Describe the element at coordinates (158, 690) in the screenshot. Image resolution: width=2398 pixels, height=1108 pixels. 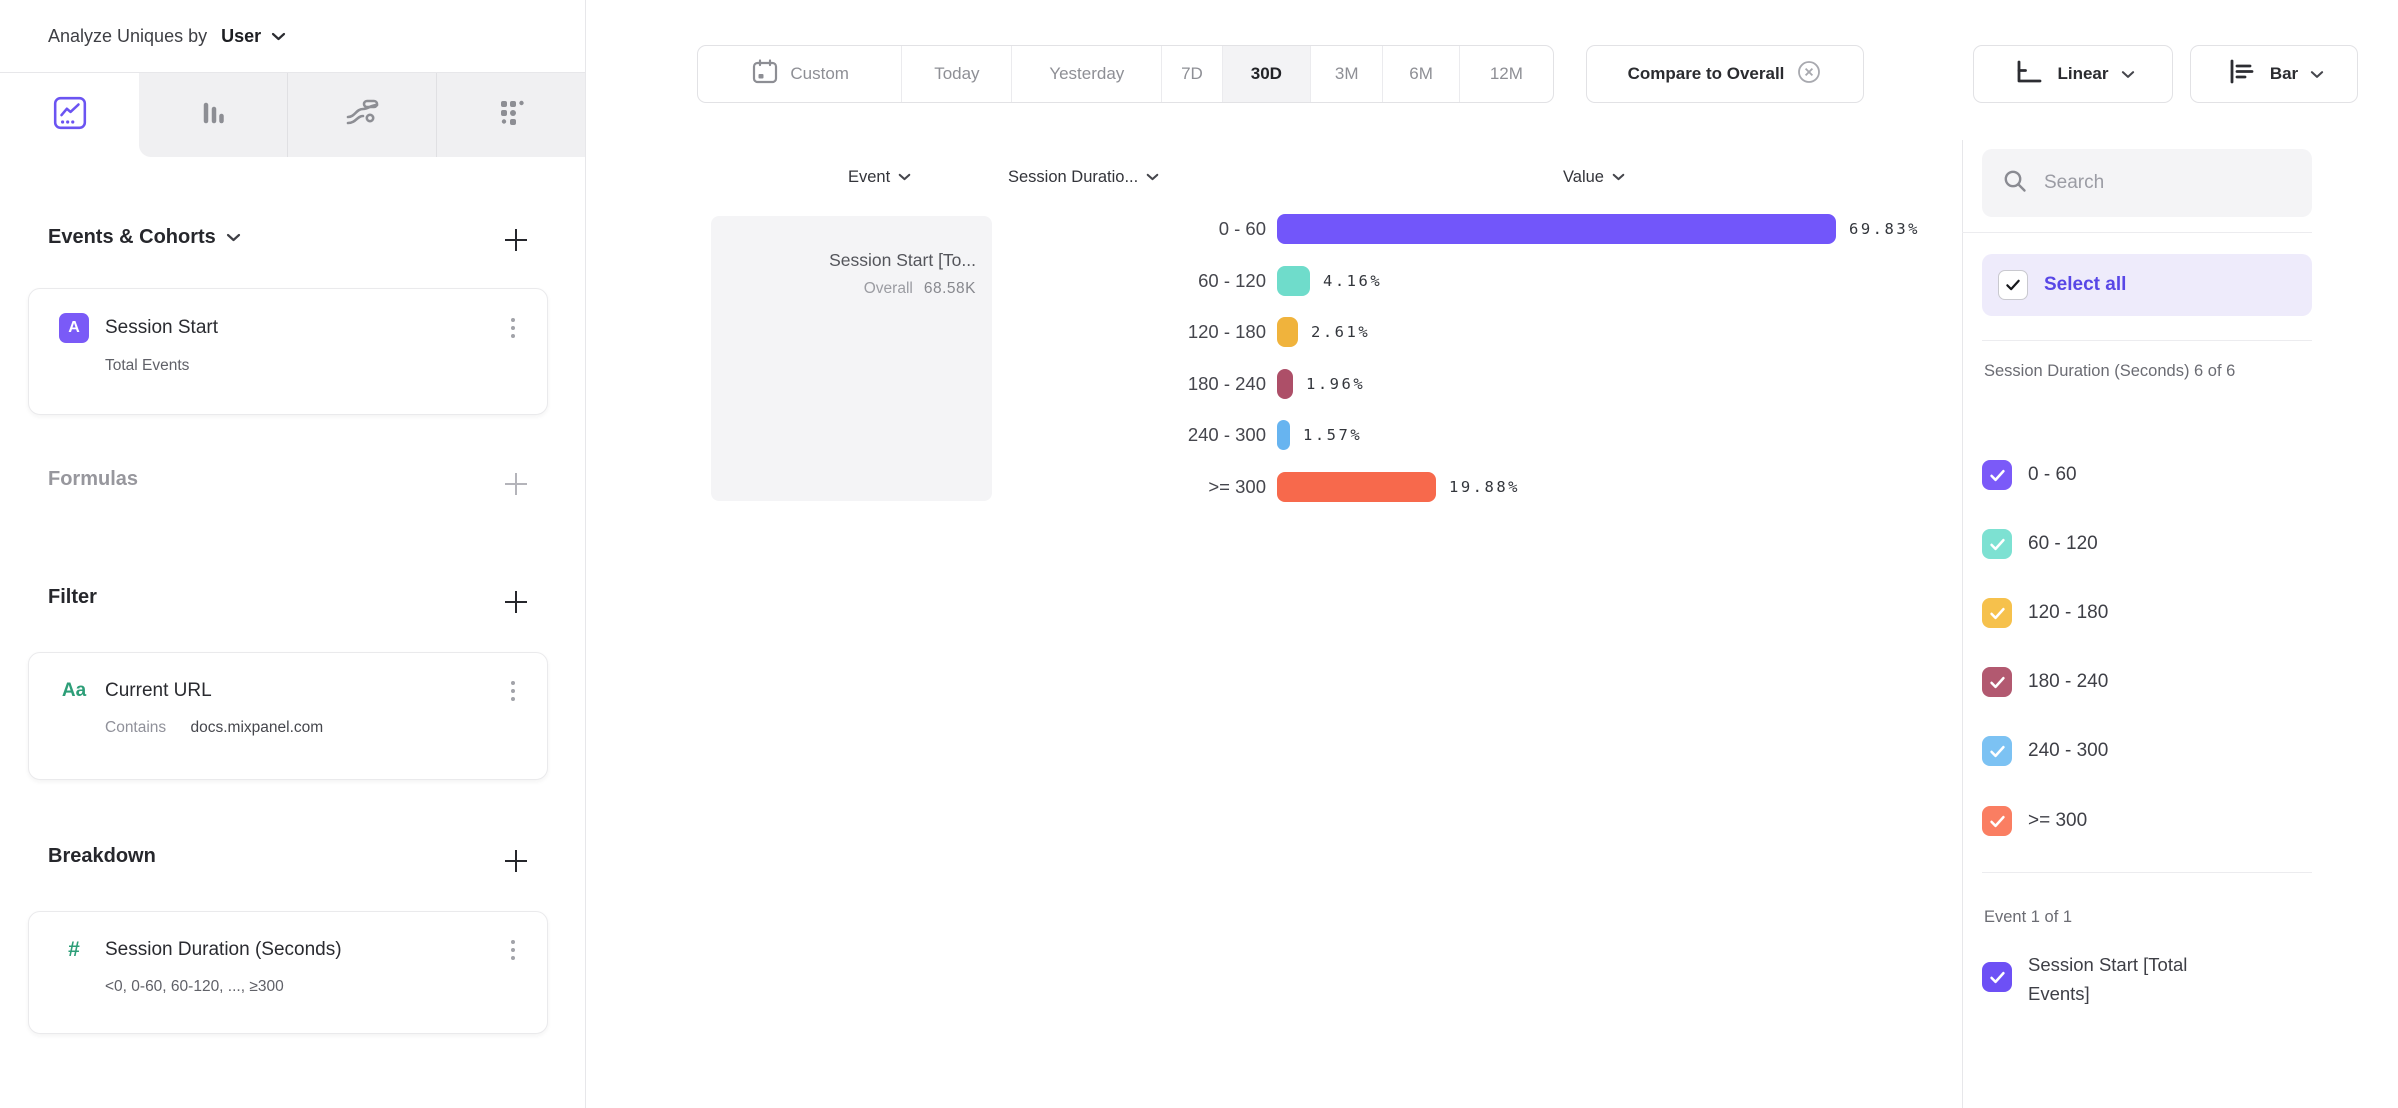
I see `filter-card-title: Current URL` at that location.